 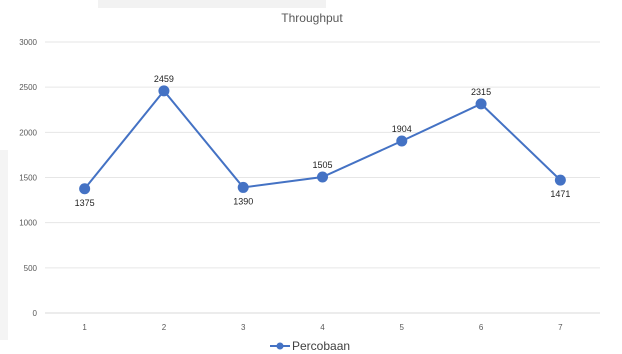 I want to click on x-tick-label: 5, so click(x=402, y=327).